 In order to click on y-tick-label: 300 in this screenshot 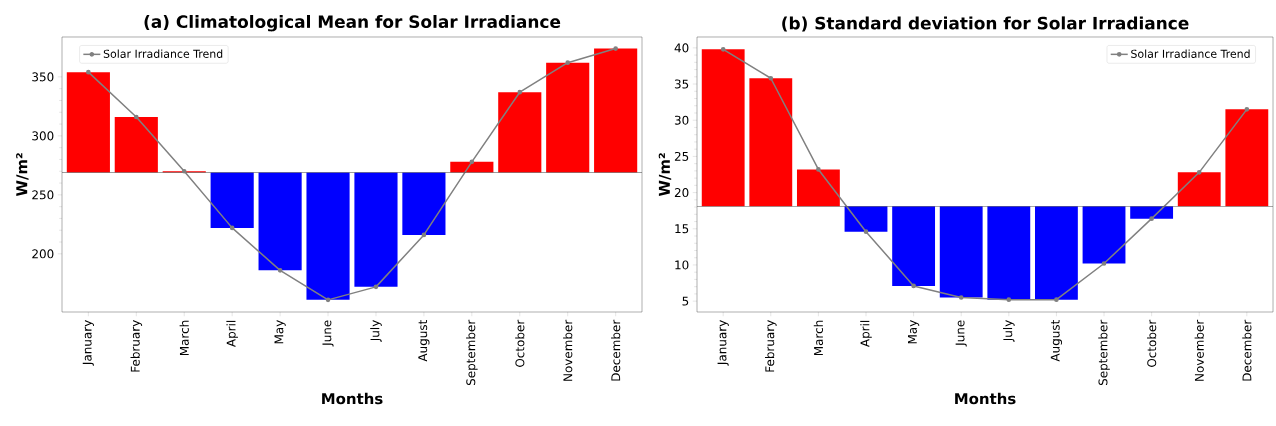, I will do `click(43, 136)`.